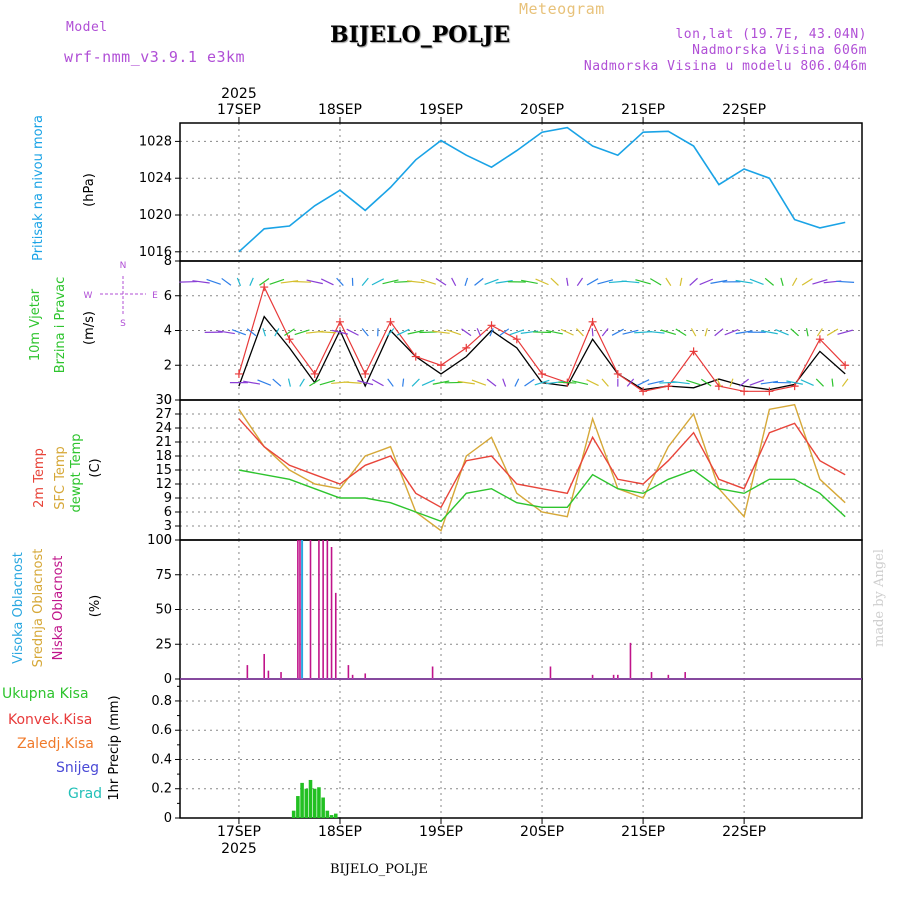  I want to click on y-tick-label: 1024, so click(155, 178).